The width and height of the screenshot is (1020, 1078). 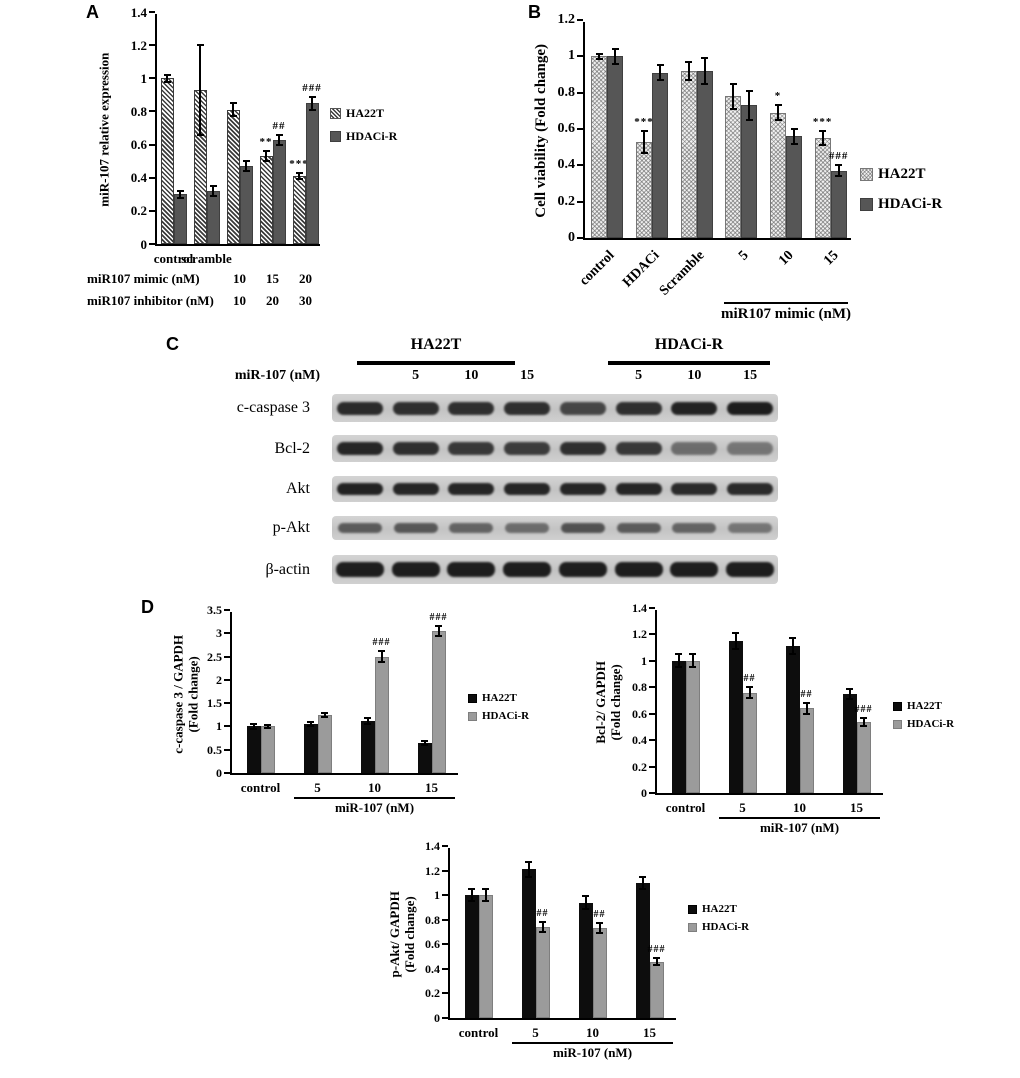 What do you see at coordinates (173, 258) in the screenshot?
I see `category-label: control` at bounding box center [173, 258].